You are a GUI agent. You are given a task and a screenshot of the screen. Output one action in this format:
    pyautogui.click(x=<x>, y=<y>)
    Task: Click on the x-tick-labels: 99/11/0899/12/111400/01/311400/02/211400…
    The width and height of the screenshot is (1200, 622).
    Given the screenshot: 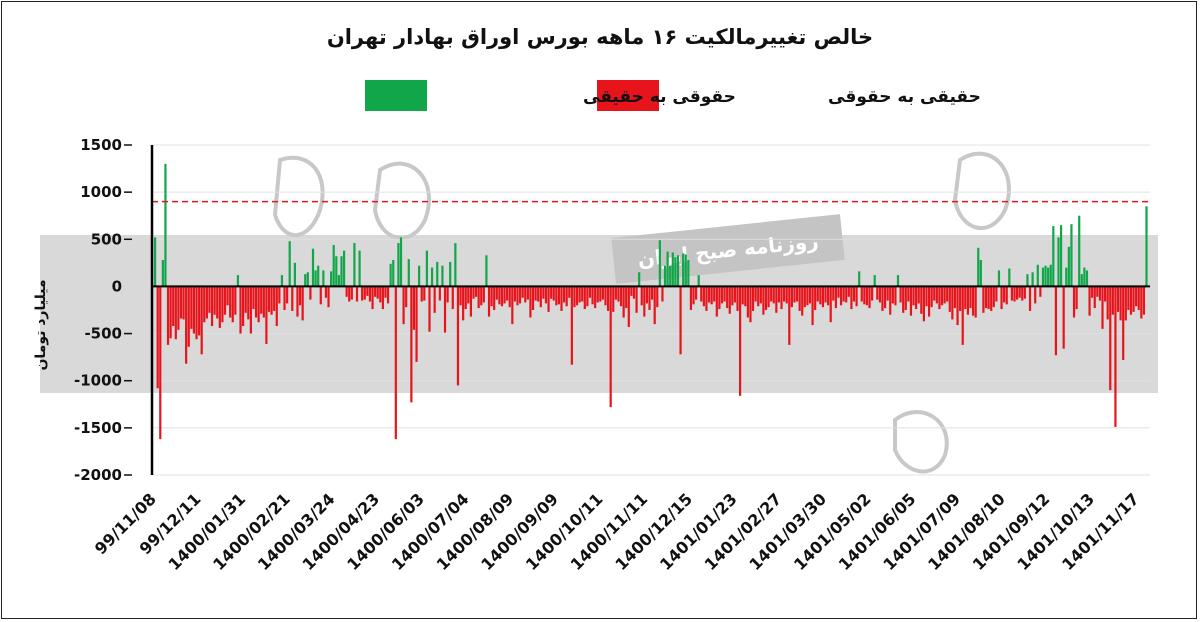 What is the action you would take?
    pyautogui.click(x=617, y=531)
    